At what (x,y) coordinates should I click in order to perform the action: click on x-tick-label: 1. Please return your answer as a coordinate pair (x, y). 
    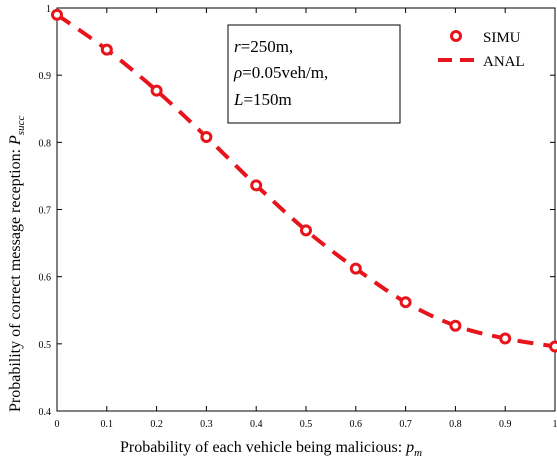
    Looking at the image, I should click on (555, 424).